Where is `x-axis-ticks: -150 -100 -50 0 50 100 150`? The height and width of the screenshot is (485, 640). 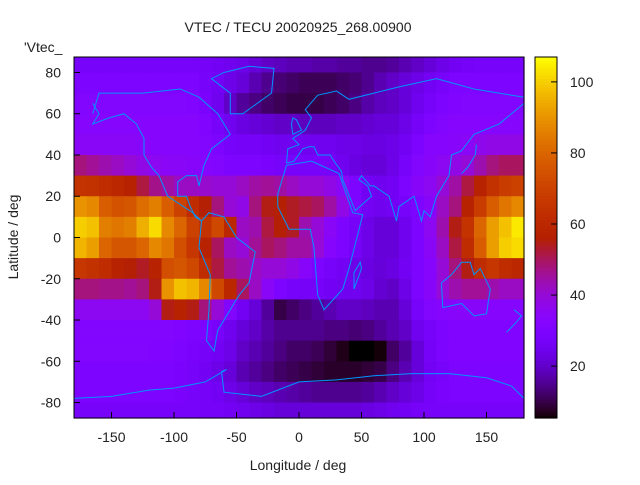 x-axis-ticks: -150 -100 -50 0 50 100 150 is located at coordinates (297, 428).